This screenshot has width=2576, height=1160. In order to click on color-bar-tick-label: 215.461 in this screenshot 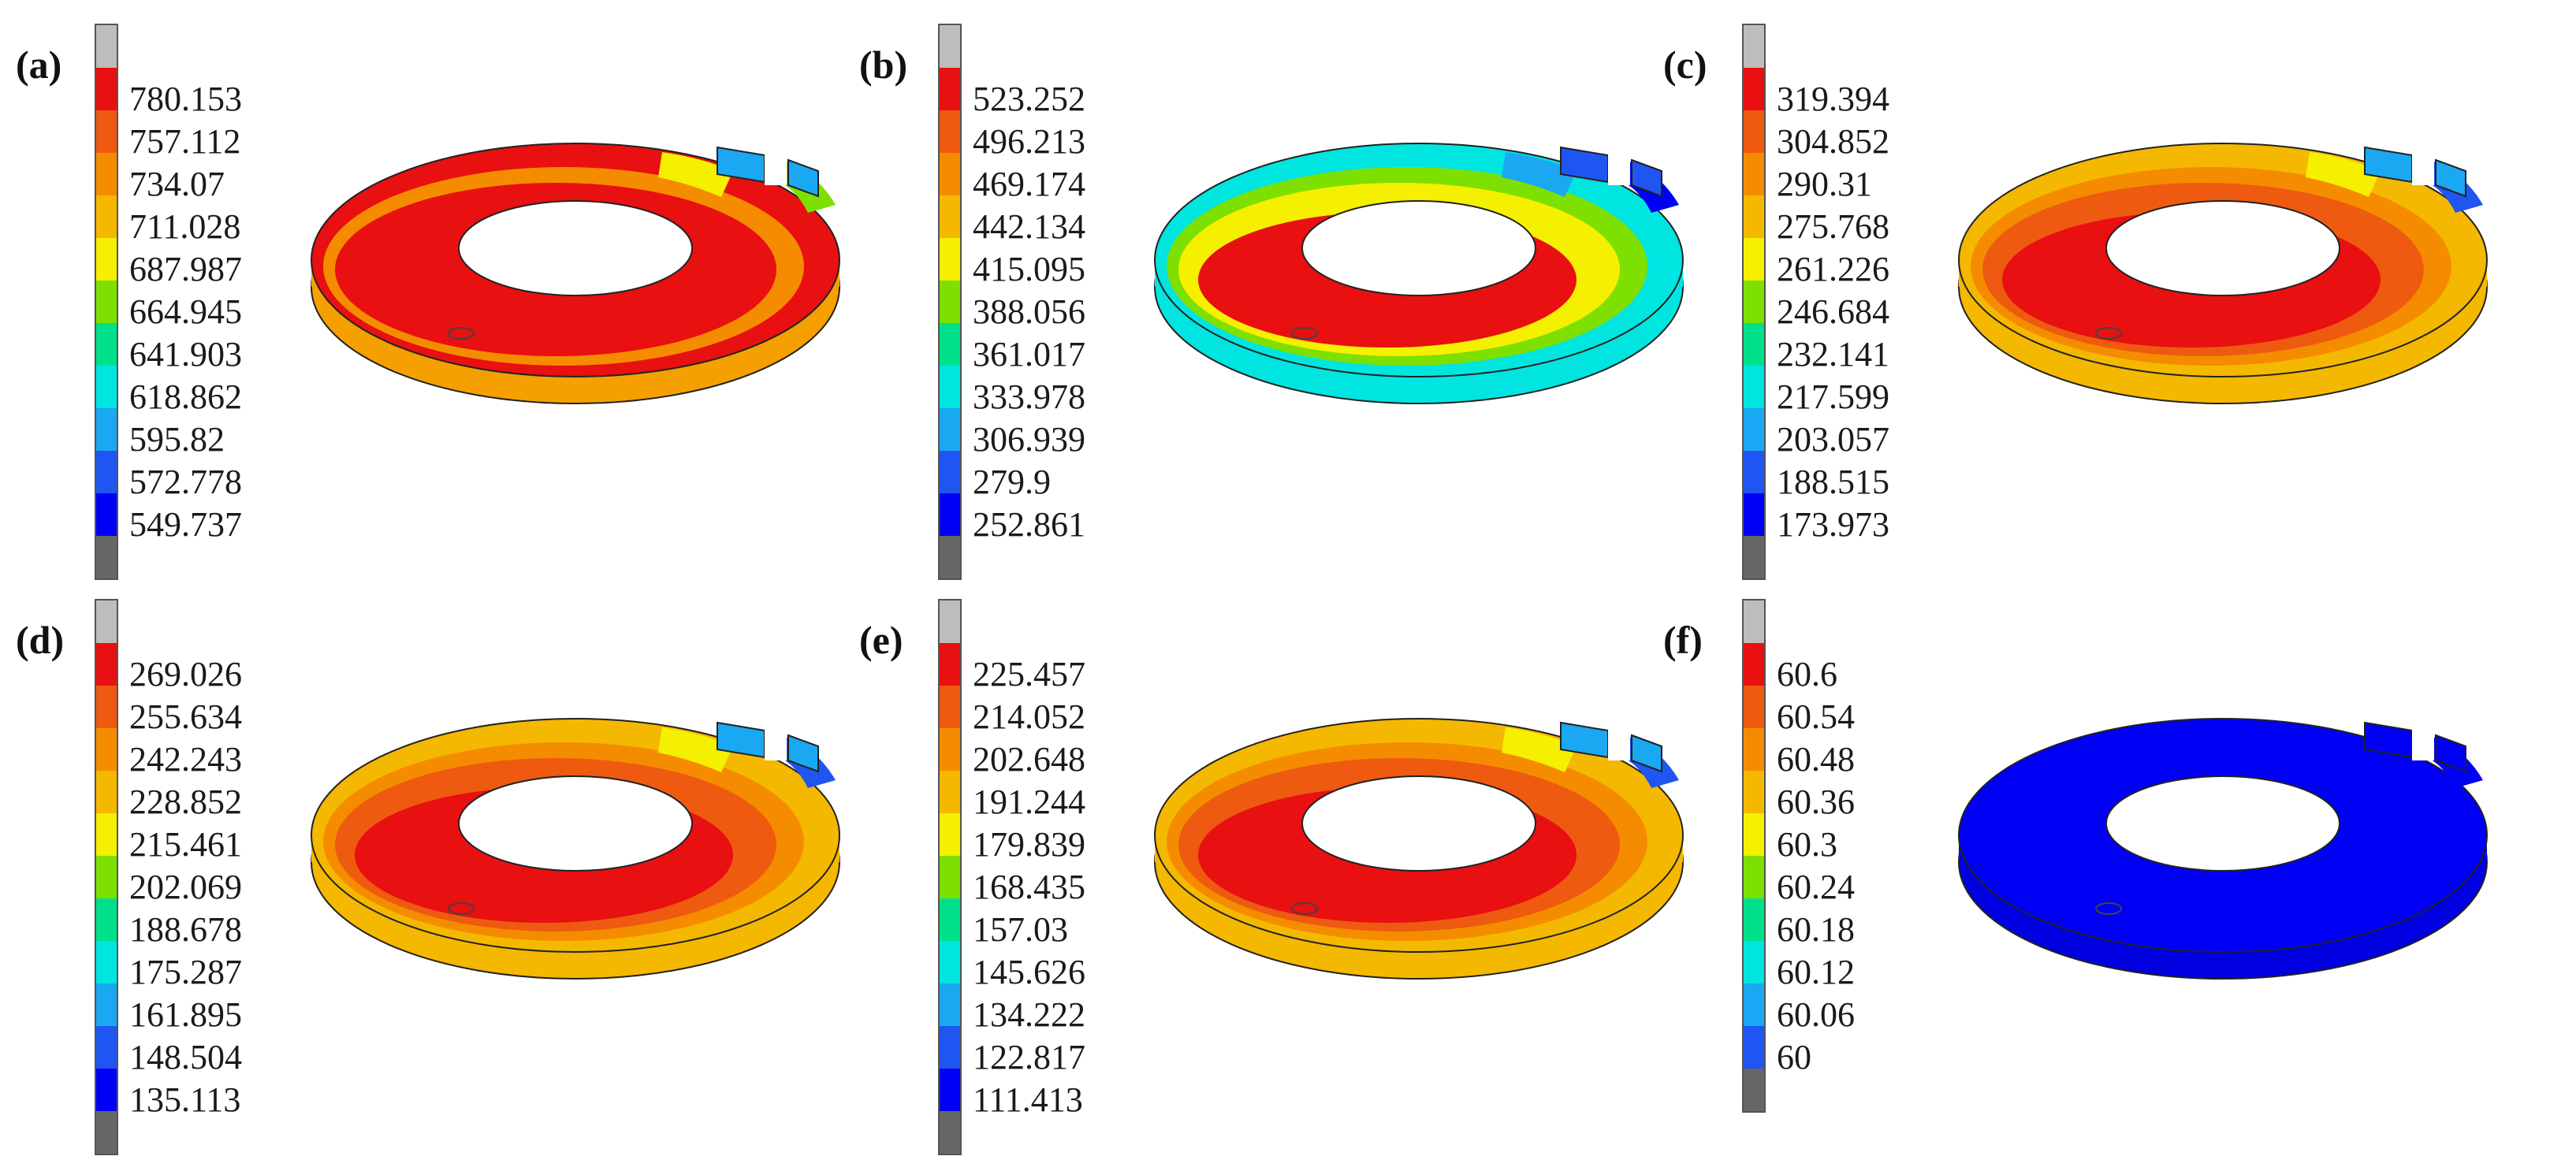, I will do `click(185, 845)`.